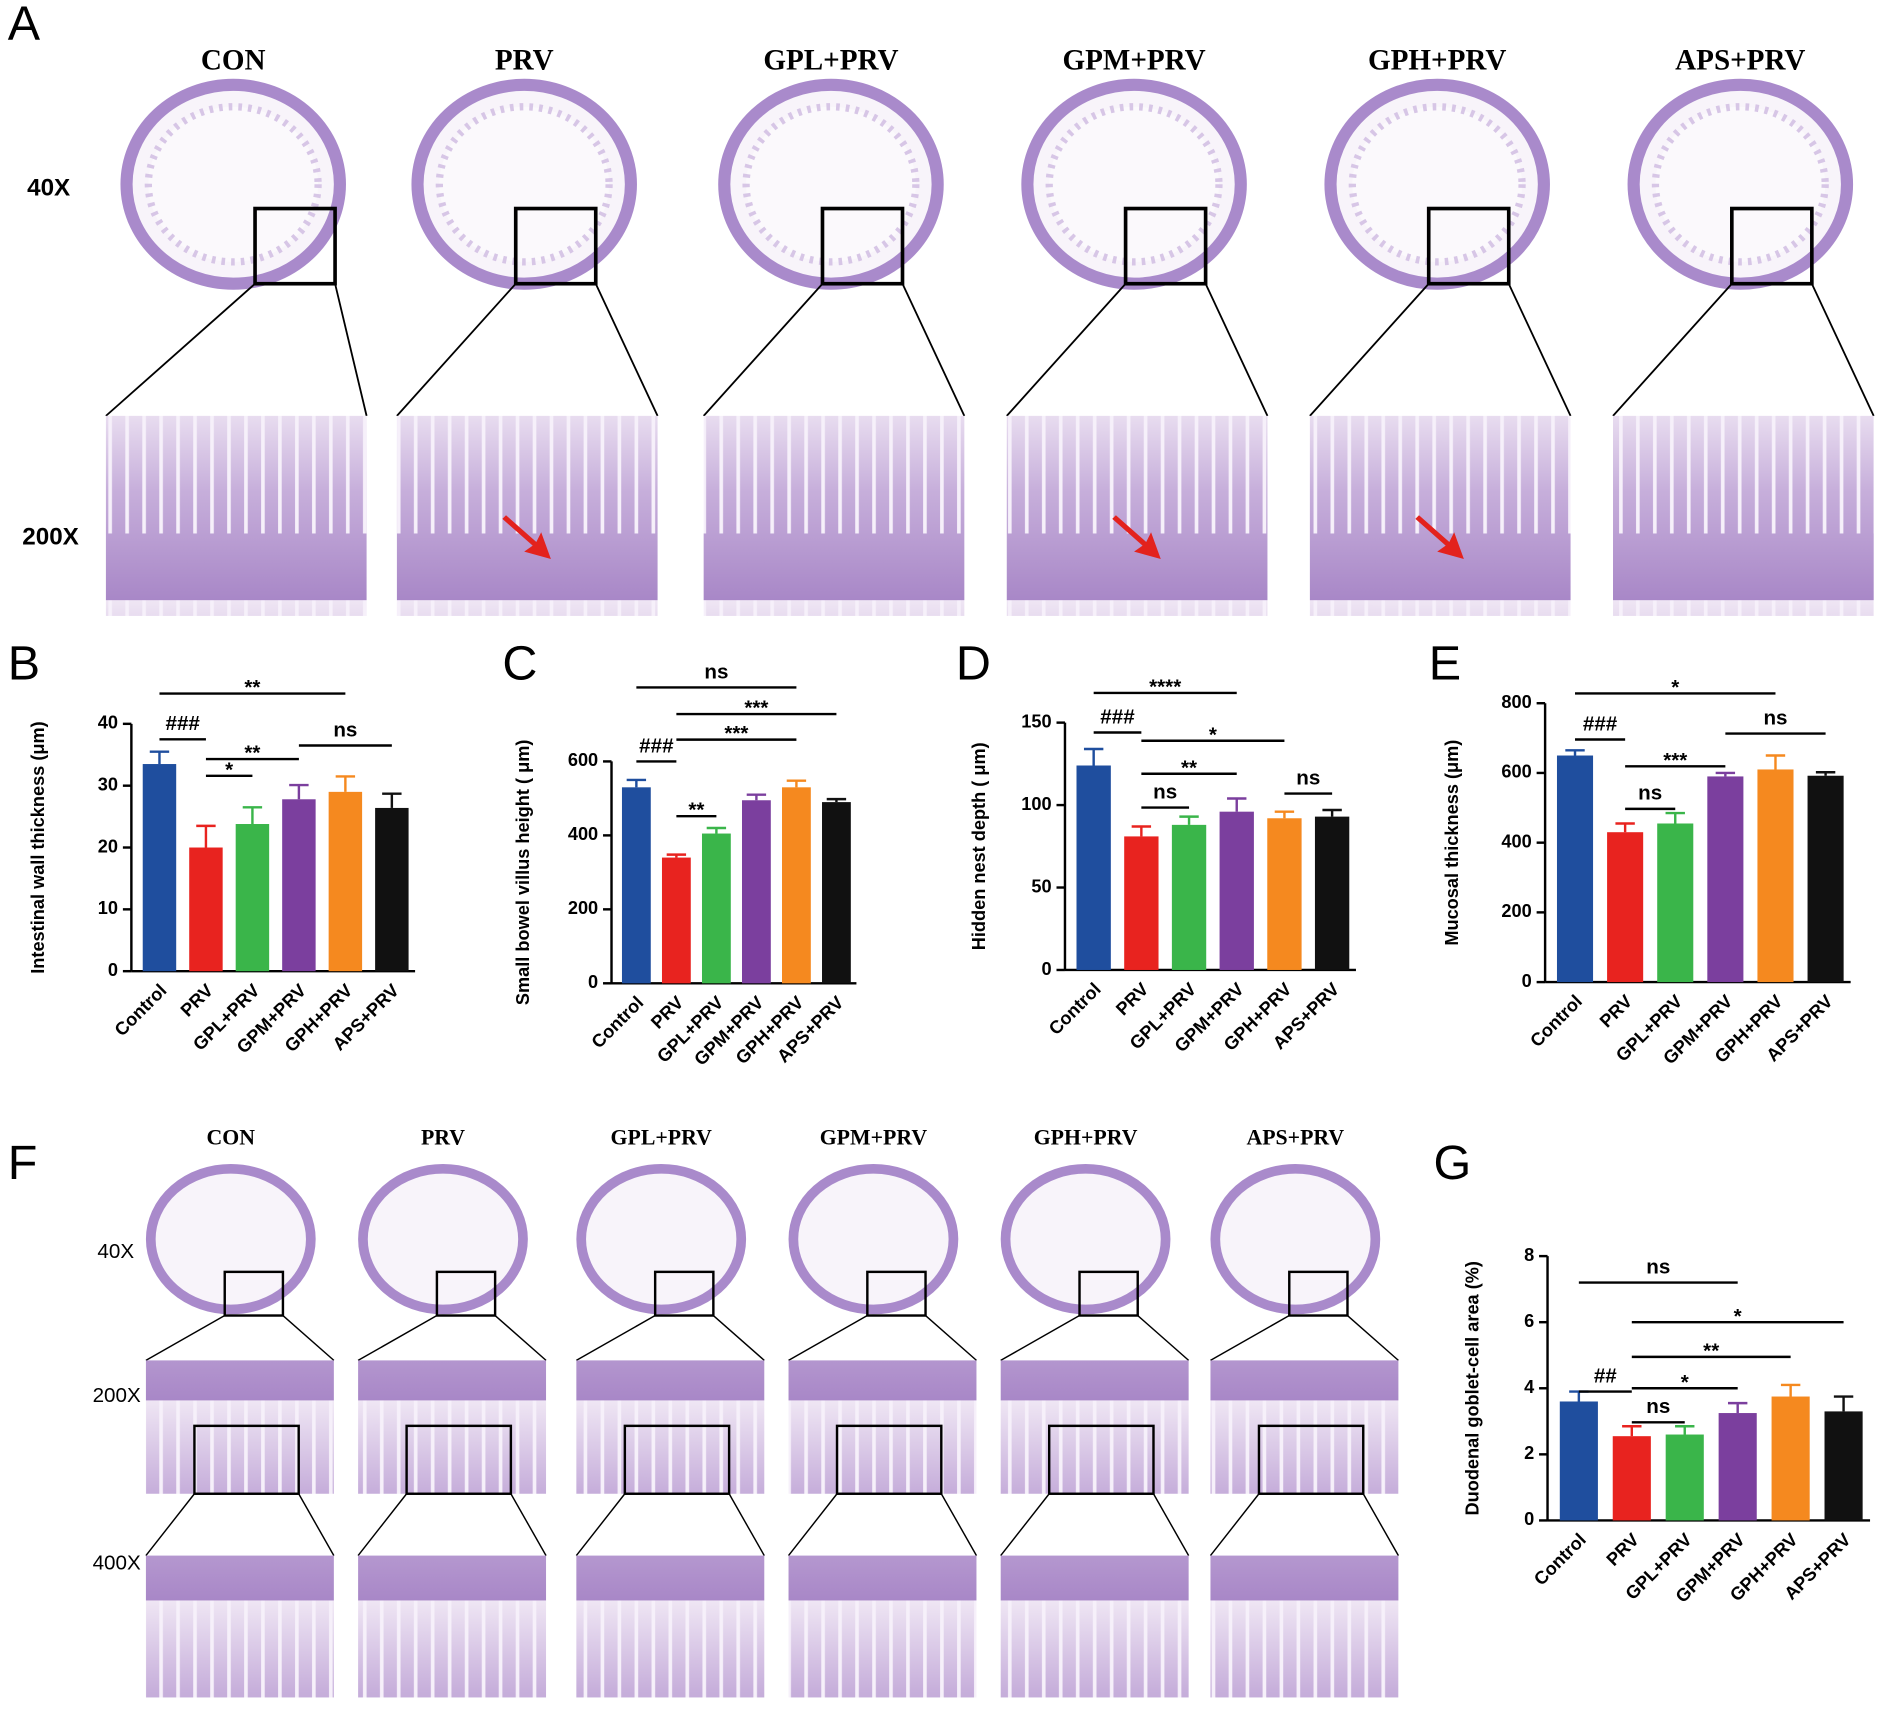 The width and height of the screenshot is (1902, 1712). What do you see at coordinates (1134, 61) in the screenshot?
I see `column-header: GPM+PRV` at bounding box center [1134, 61].